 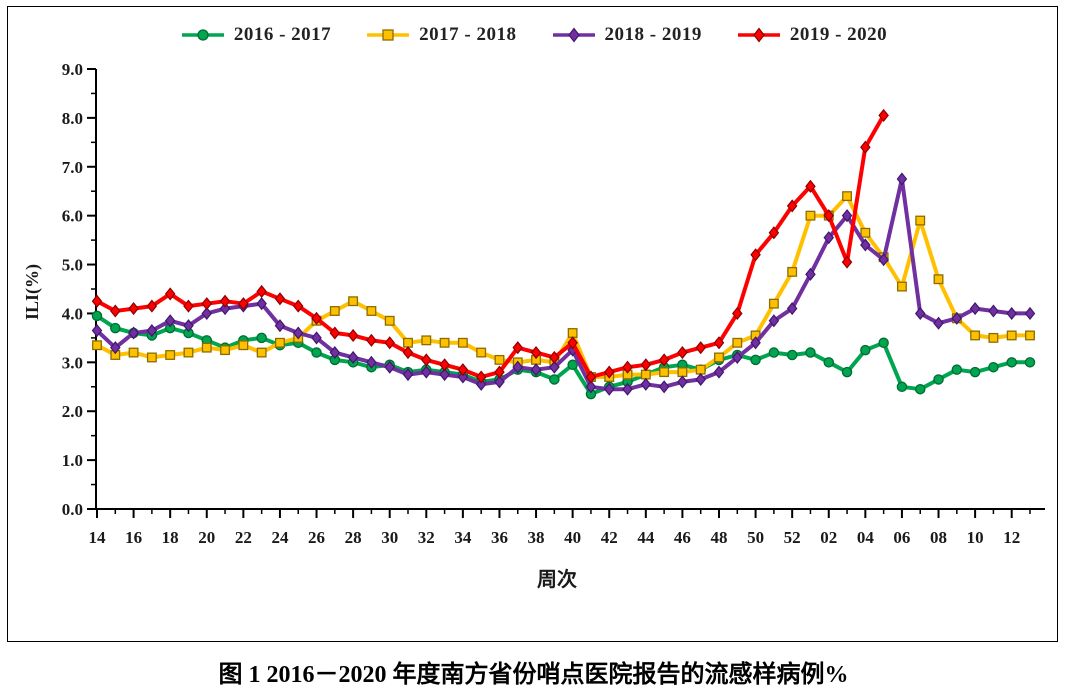 What do you see at coordinates (353, 537) in the screenshot?
I see `x-tick-label: 28` at bounding box center [353, 537].